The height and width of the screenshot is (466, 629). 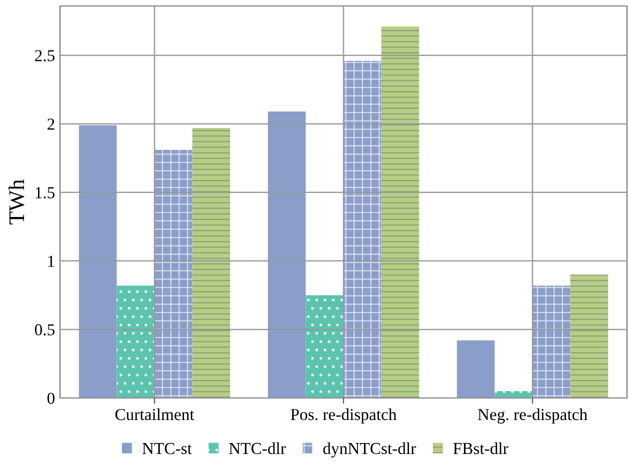 What do you see at coordinates (154, 414) in the screenshot?
I see `x-tick-label: Curtailment` at bounding box center [154, 414].